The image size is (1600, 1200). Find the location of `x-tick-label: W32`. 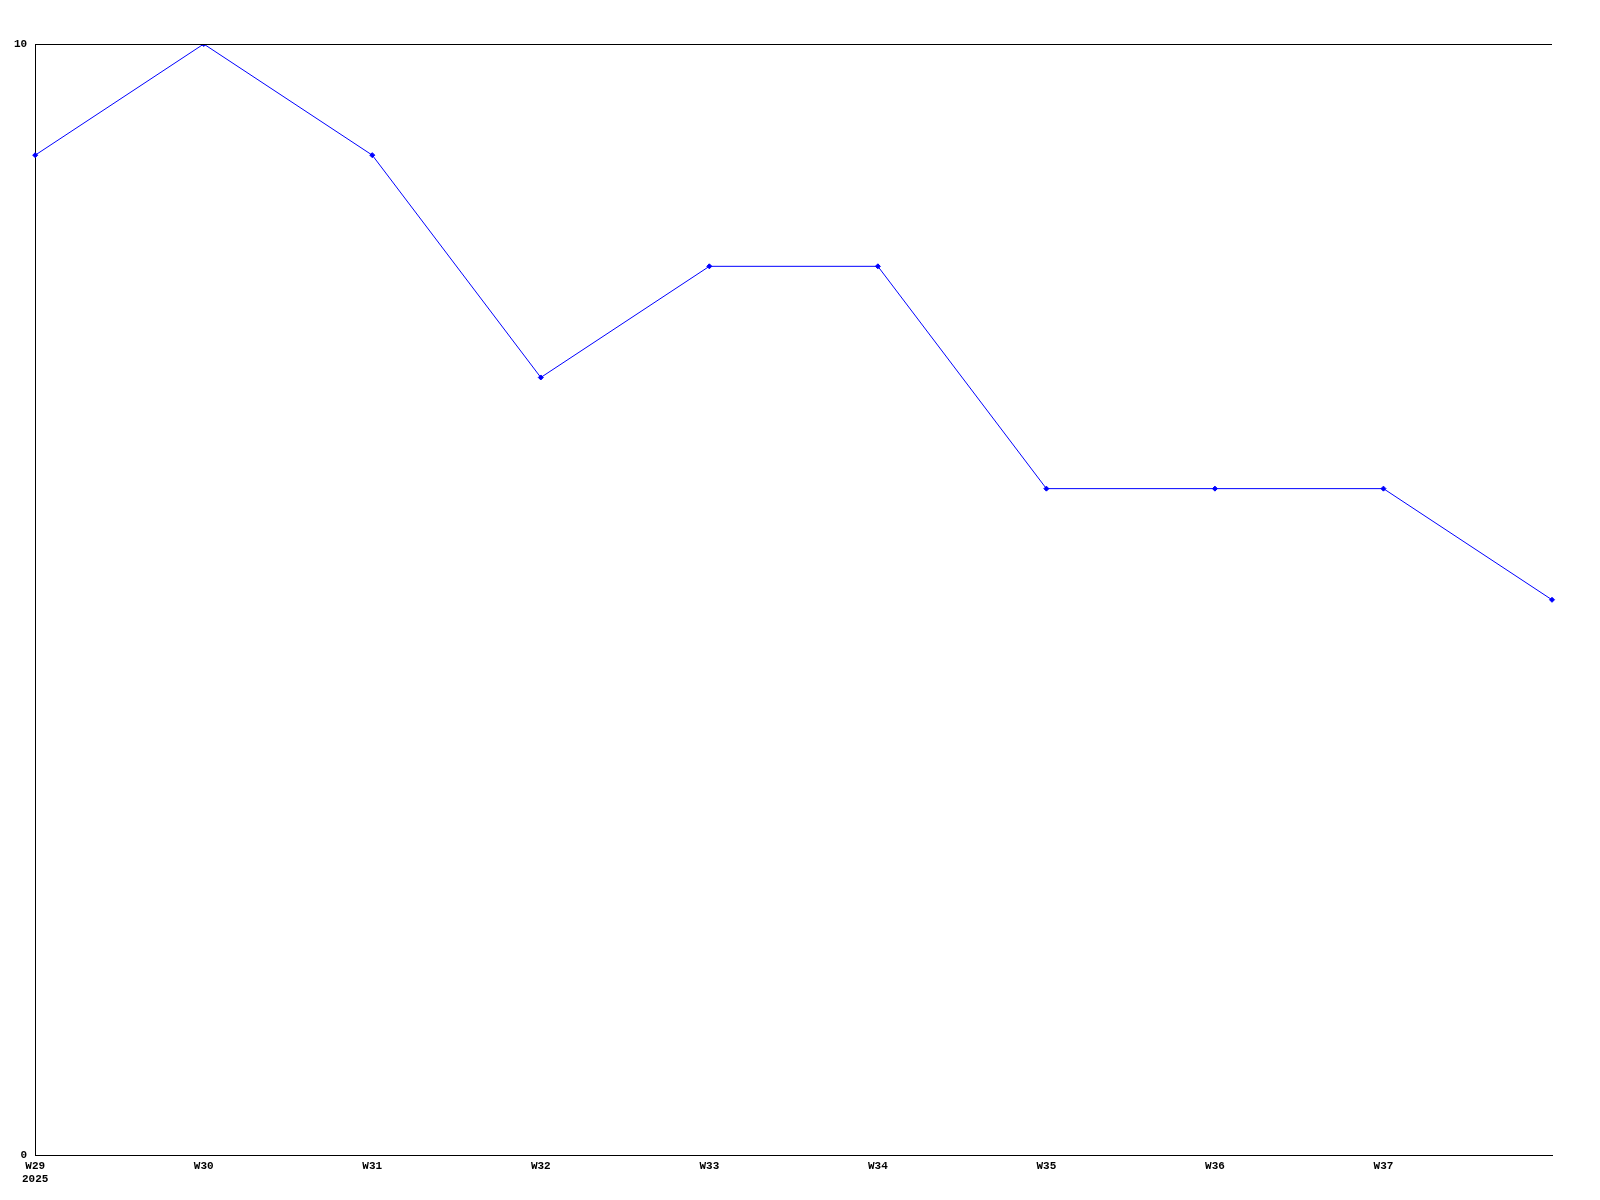

x-tick-label: W32 is located at coordinates (540, 1165).